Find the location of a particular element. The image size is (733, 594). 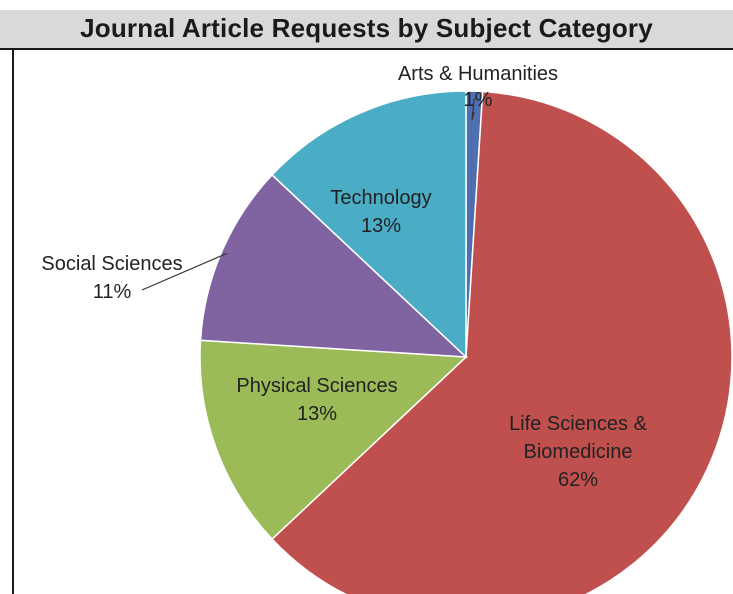

leader-line-arts-and-humanities is located at coordinates (473, 109).